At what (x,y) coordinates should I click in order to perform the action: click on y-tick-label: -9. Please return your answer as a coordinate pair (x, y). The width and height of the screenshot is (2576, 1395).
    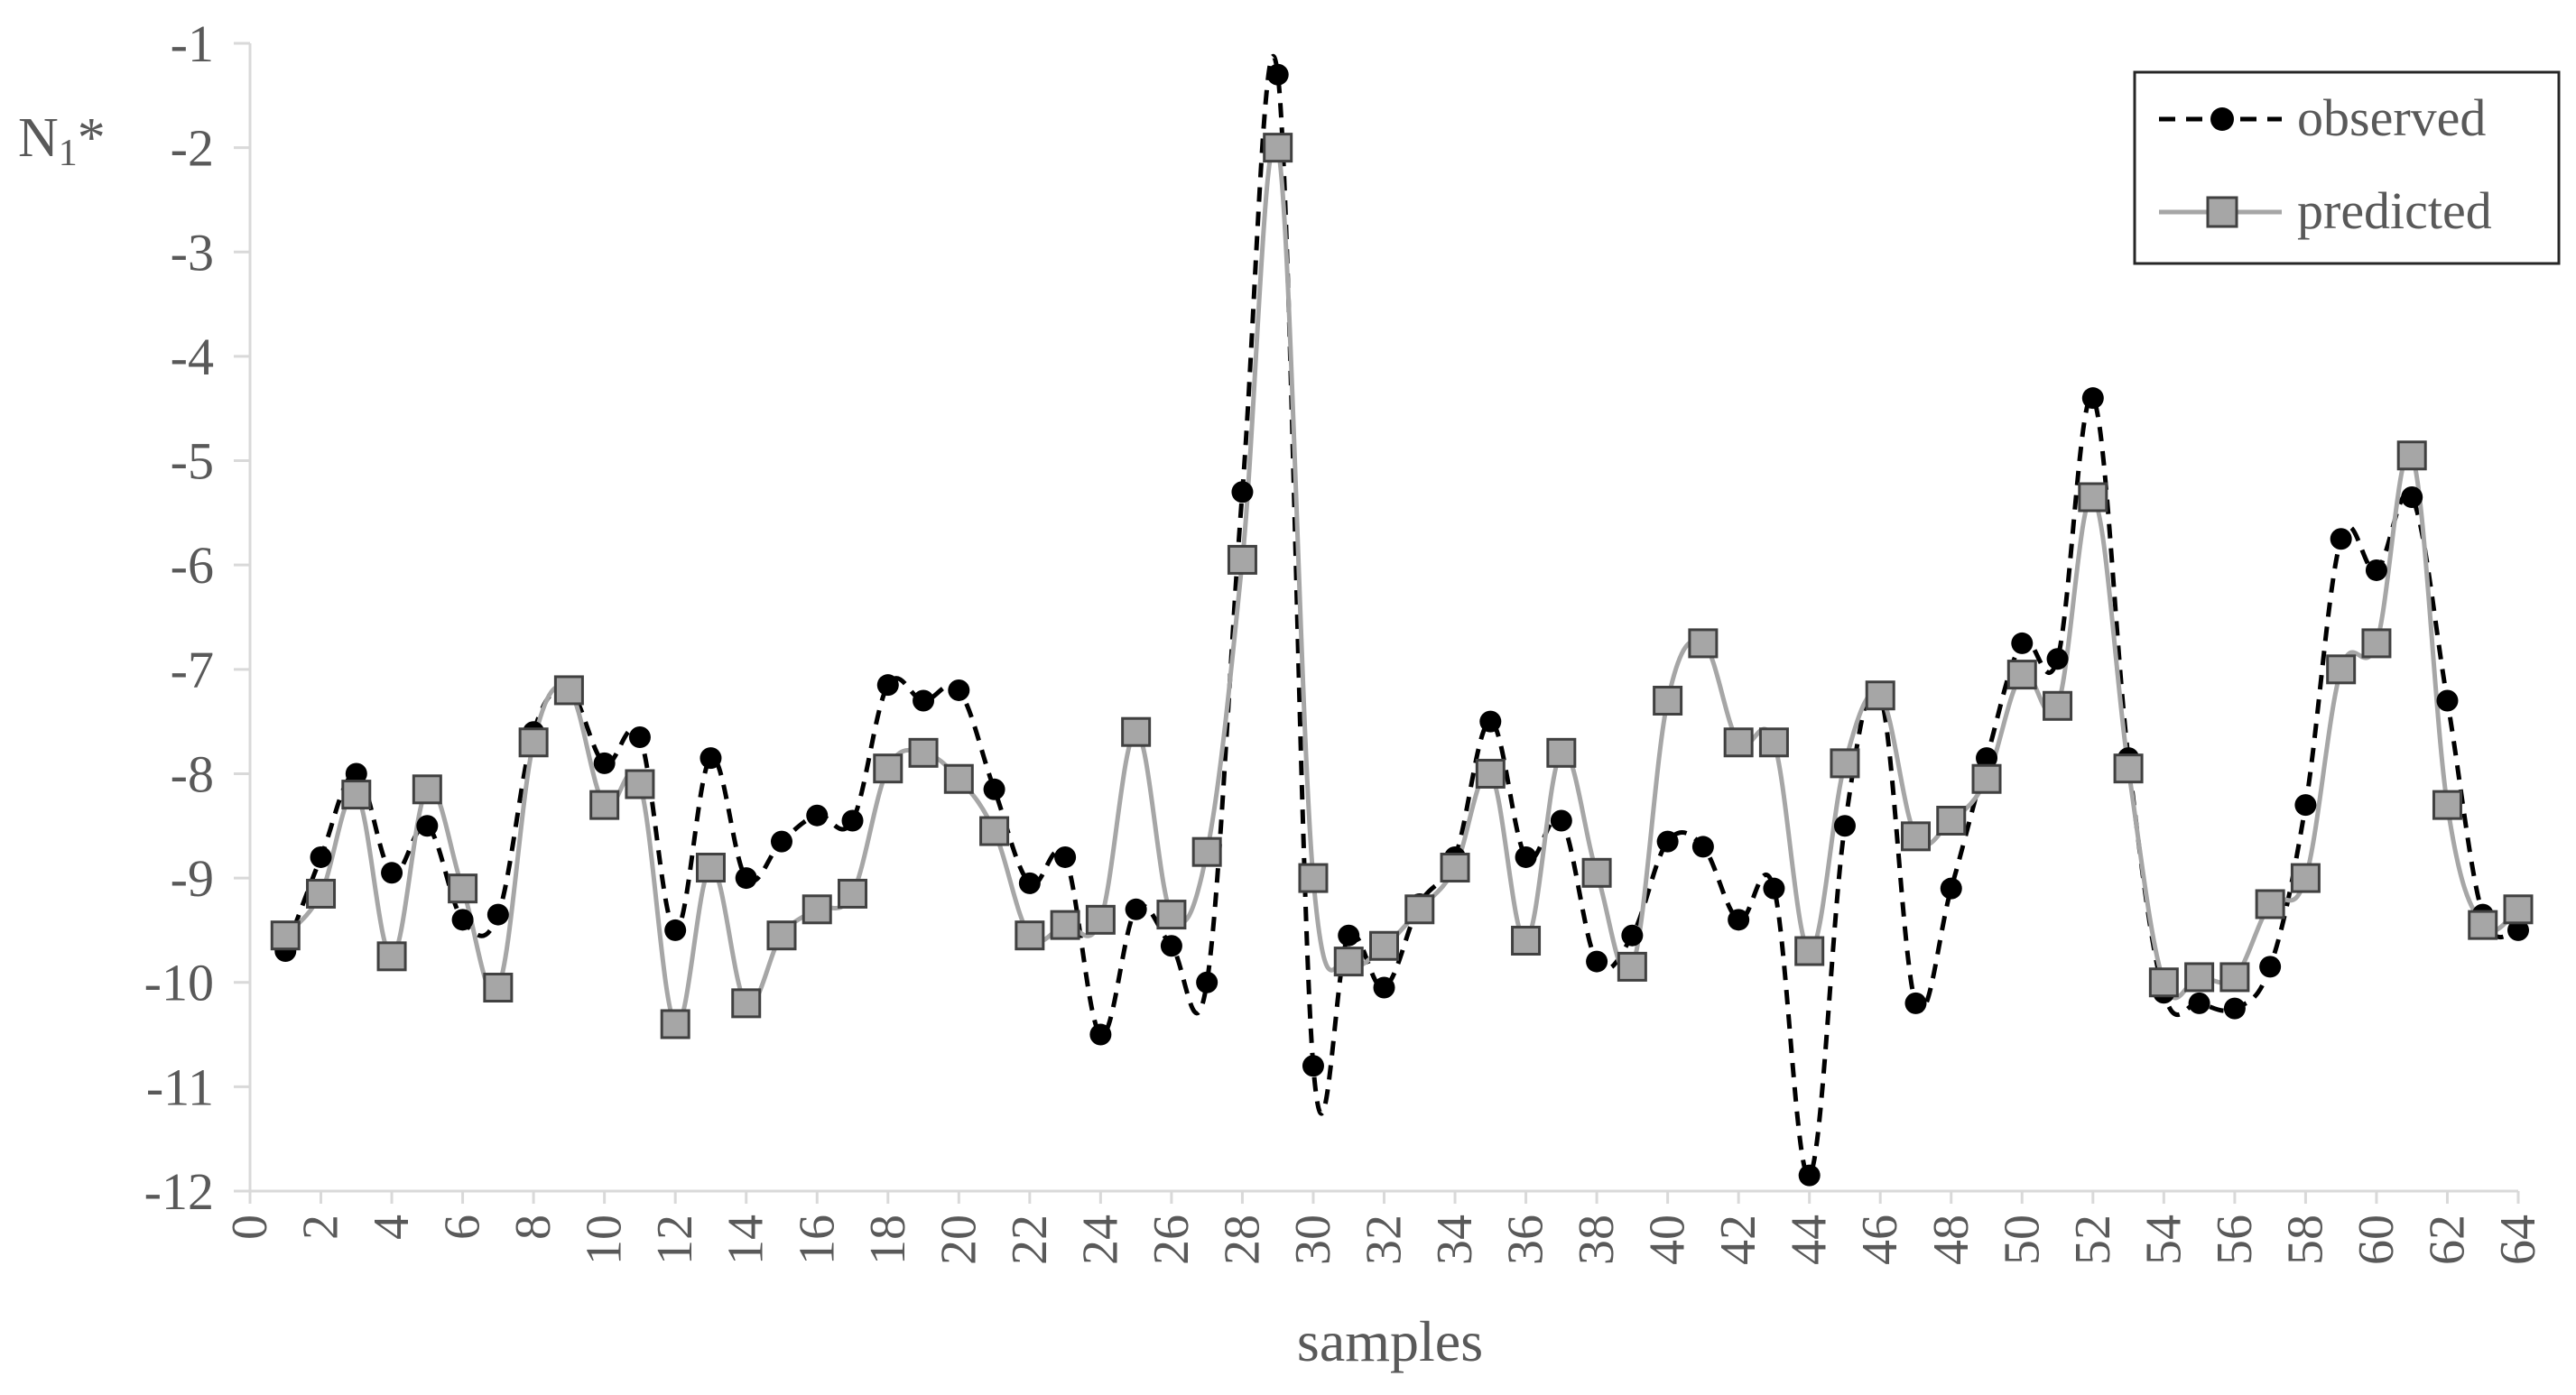
    Looking at the image, I should click on (193, 879).